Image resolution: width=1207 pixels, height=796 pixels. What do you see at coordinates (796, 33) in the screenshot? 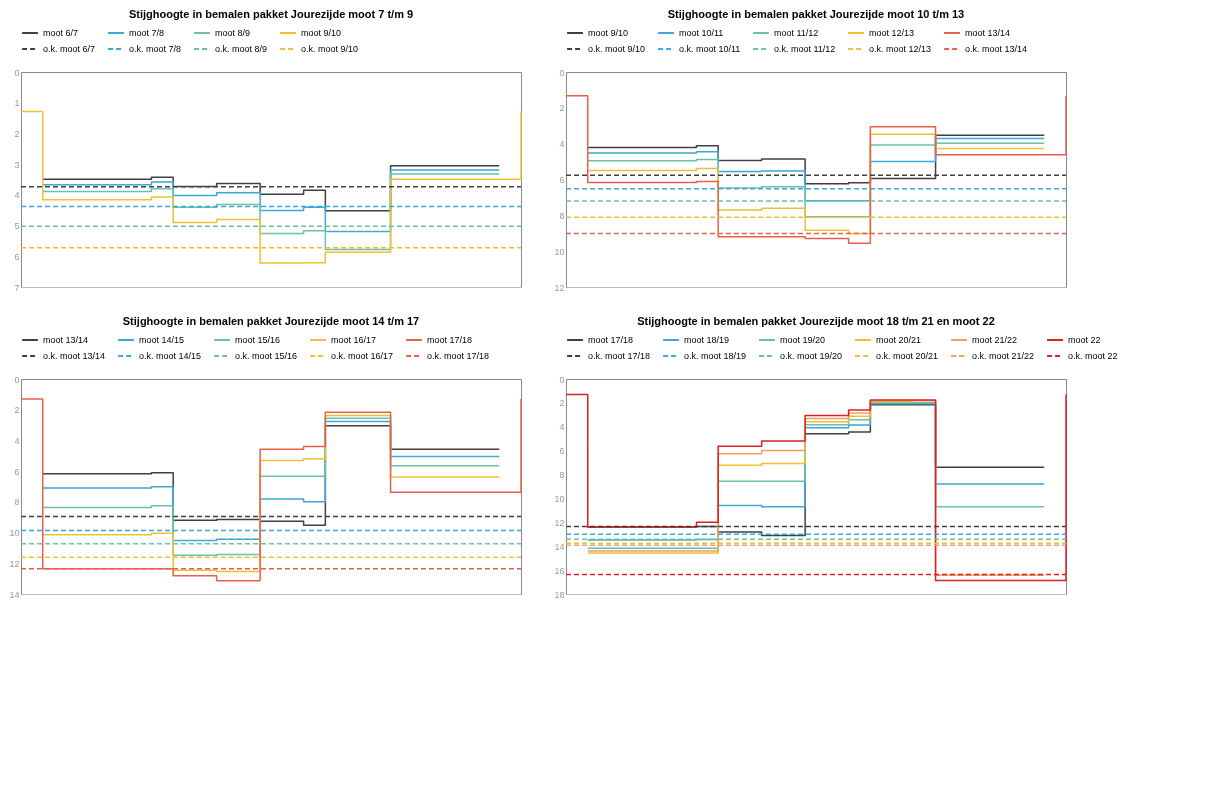
I see `legend-label: moot 11/12` at bounding box center [796, 33].